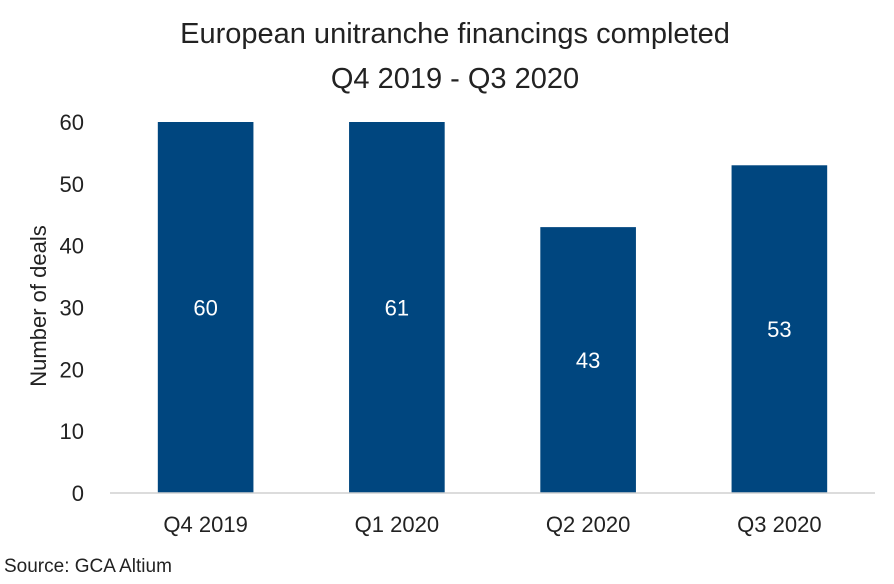 The height and width of the screenshot is (584, 894). What do you see at coordinates (38, 305) in the screenshot?
I see `y-axis-label: Number of deals` at bounding box center [38, 305].